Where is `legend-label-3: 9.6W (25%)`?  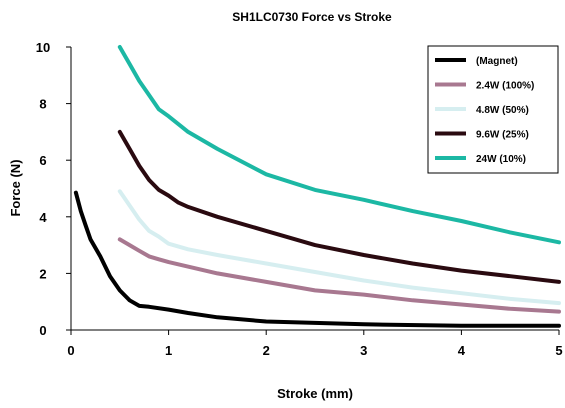
legend-label-3: 9.6W (25%) is located at coordinates (502, 135).